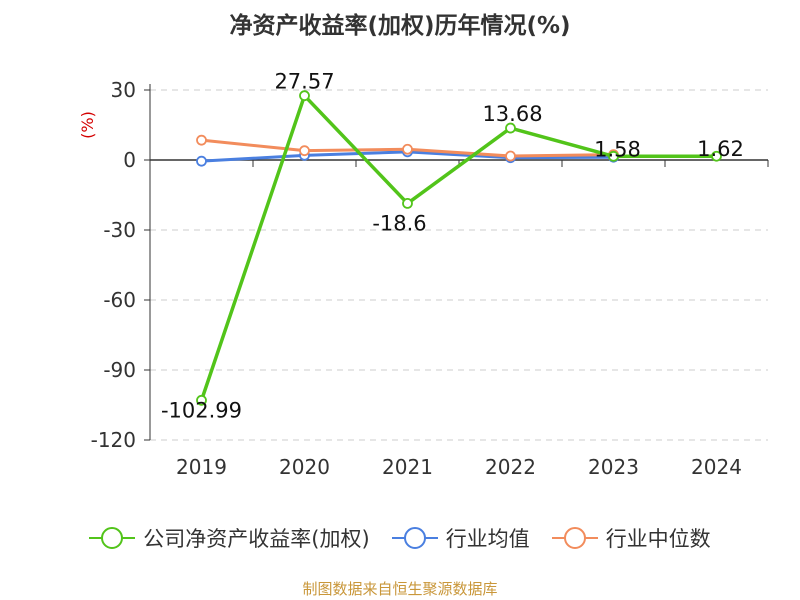 This screenshot has width=800, height=600. What do you see at coordinates (487, 539) in the screenshot?
I see `legend-label: 行业均值` at bounding box center [487, 539].